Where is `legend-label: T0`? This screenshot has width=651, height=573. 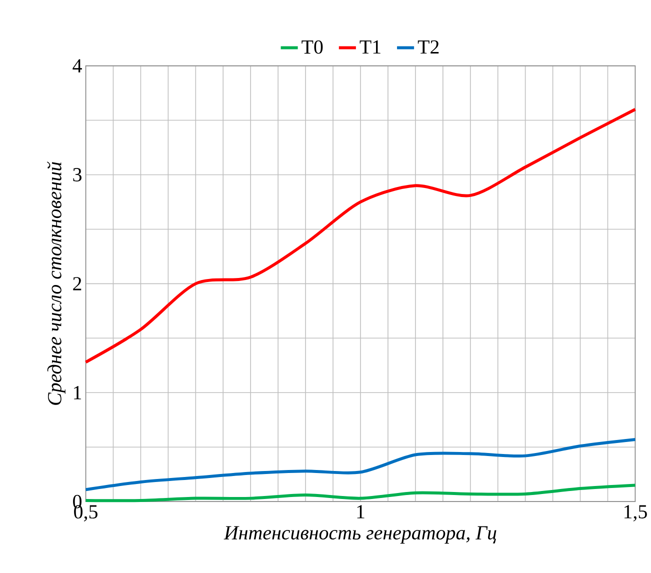
legend-label: T0 is located at coordinates (312, 47).